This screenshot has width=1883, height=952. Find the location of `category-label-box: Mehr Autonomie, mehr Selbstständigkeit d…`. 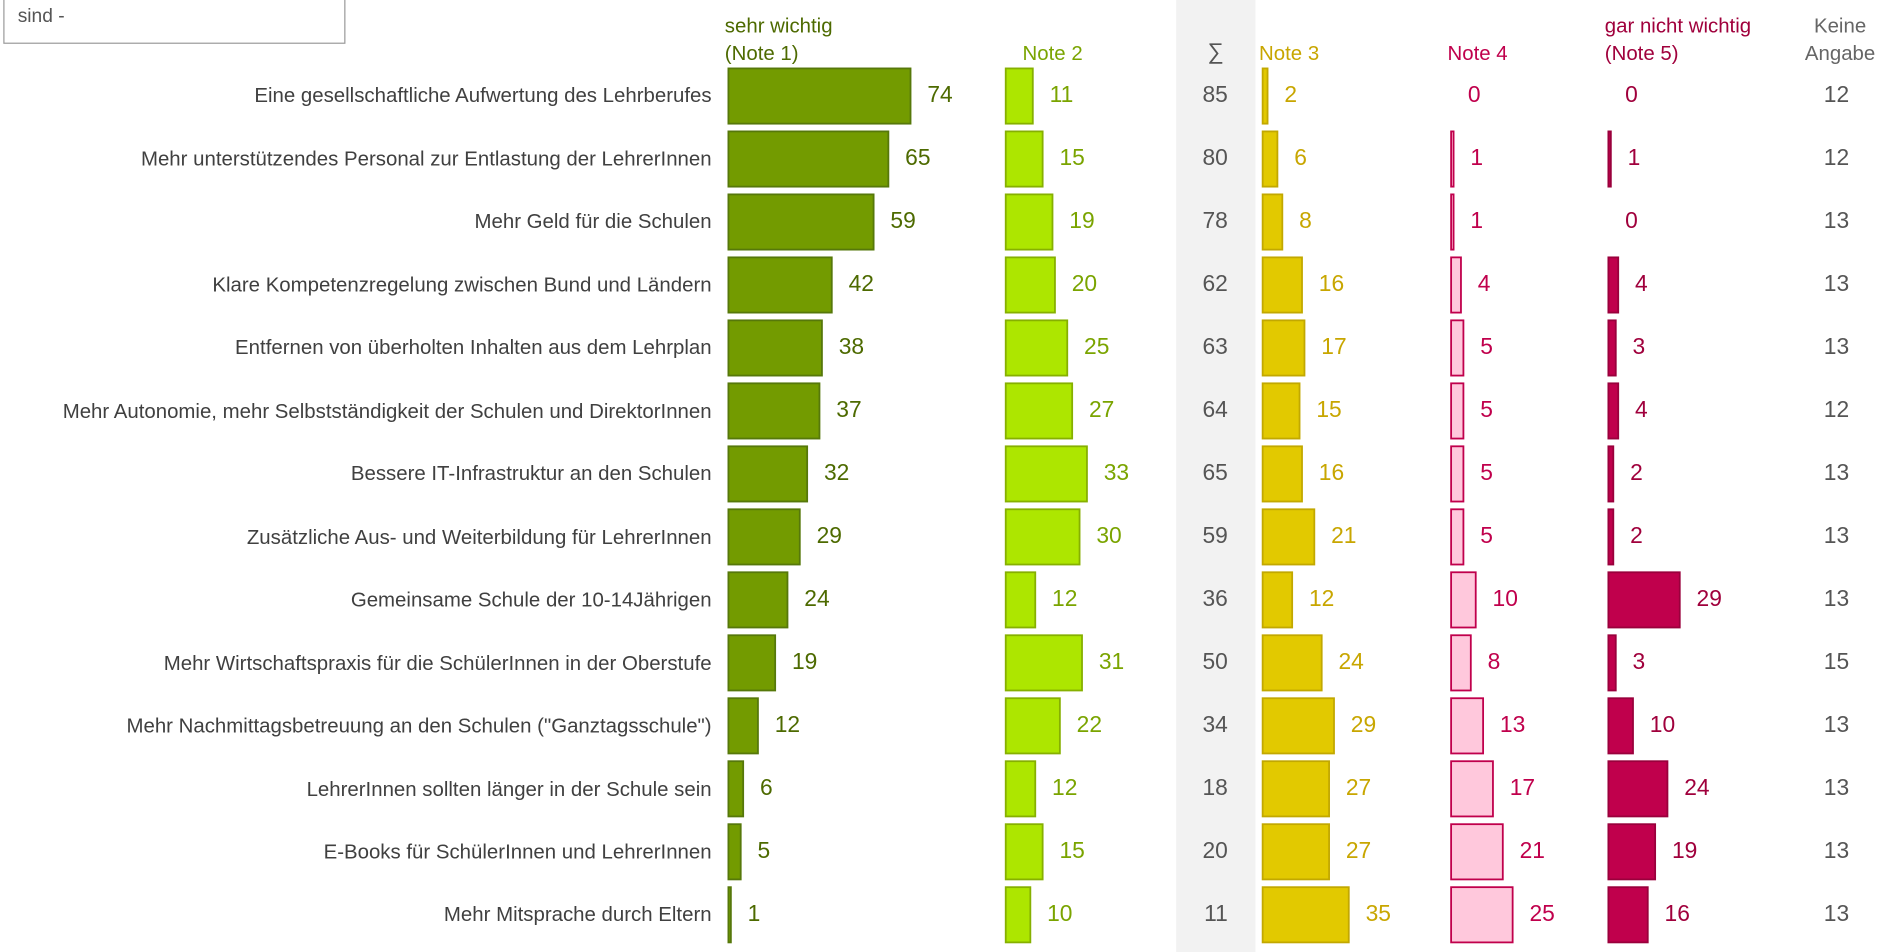

category-label-box: Mehr Autonomie, mehr Selbstständigkeit d… is located at coordinates (387, 411).